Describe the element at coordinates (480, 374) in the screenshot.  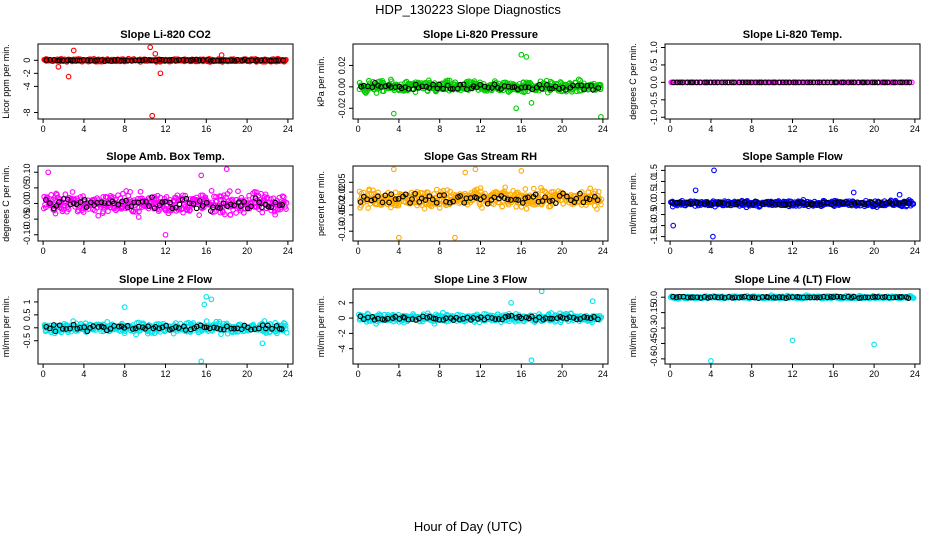
I see `x-tick-label: 12` at that location.